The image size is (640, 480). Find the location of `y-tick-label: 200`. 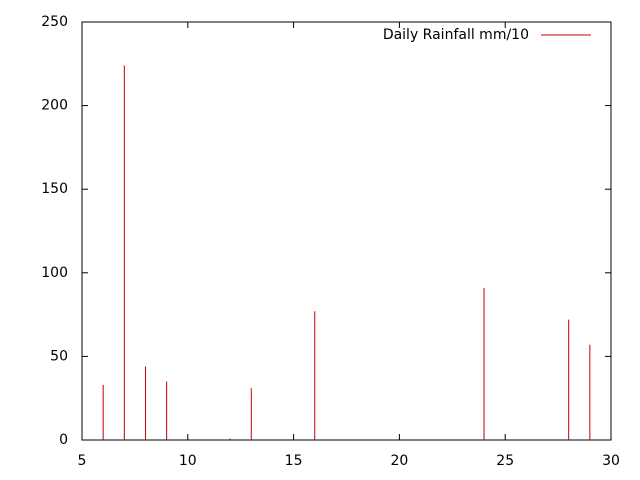

y-tick-label: 200 is located at coordinates (54, 106).